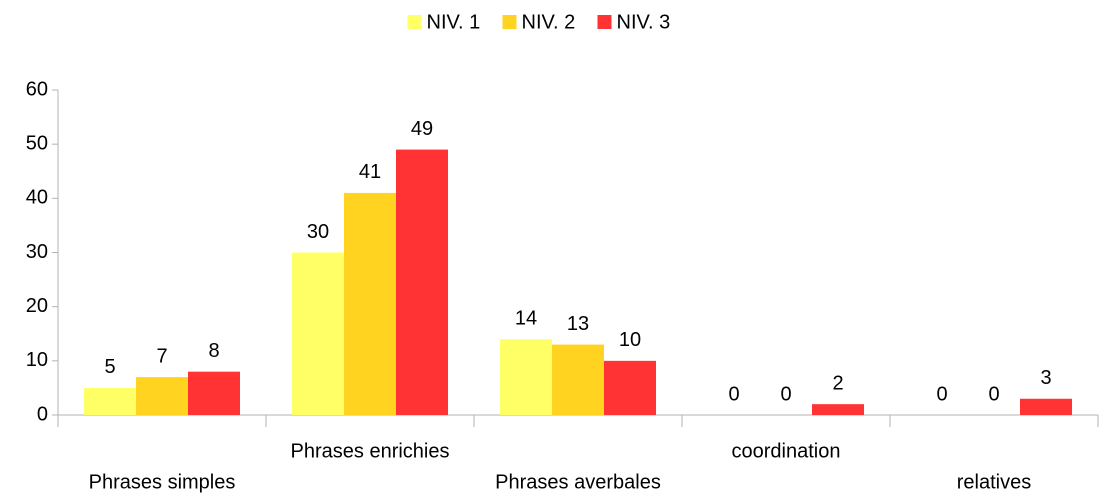 The image size is (1101, 497). I want to click on y-tick-label: 30, so click(37, 252).